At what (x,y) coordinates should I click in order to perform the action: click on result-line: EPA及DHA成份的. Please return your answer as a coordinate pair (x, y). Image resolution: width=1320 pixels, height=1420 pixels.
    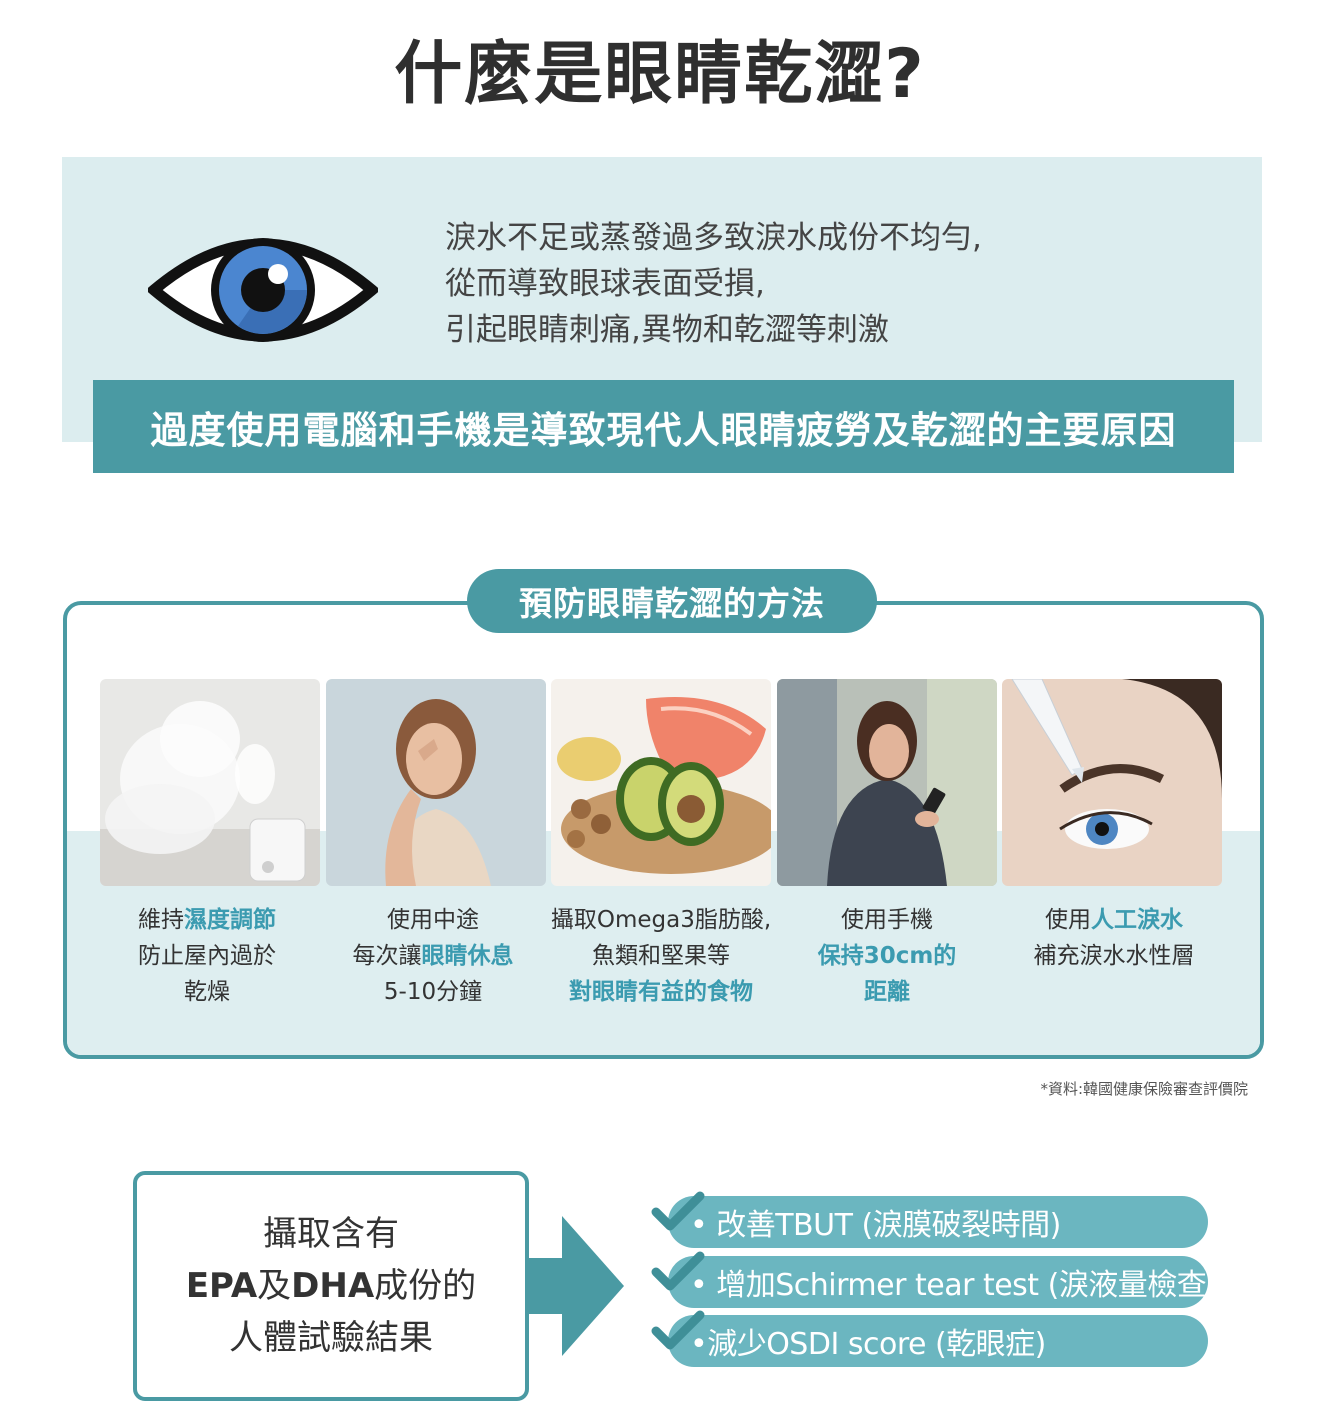
    Looking at the image, I should click on (331, 1286).